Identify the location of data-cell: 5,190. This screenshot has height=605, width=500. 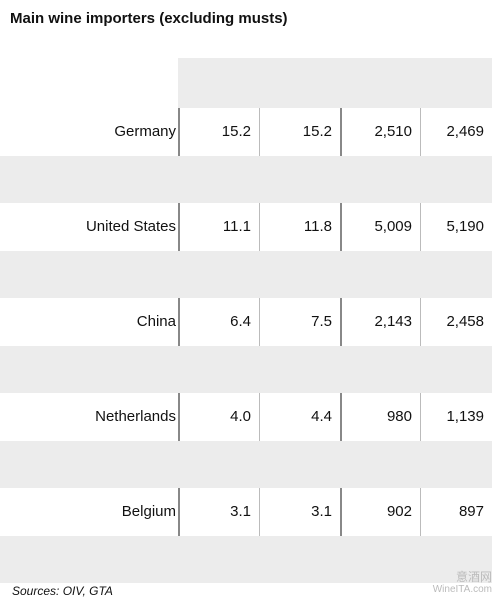
(465, 226).